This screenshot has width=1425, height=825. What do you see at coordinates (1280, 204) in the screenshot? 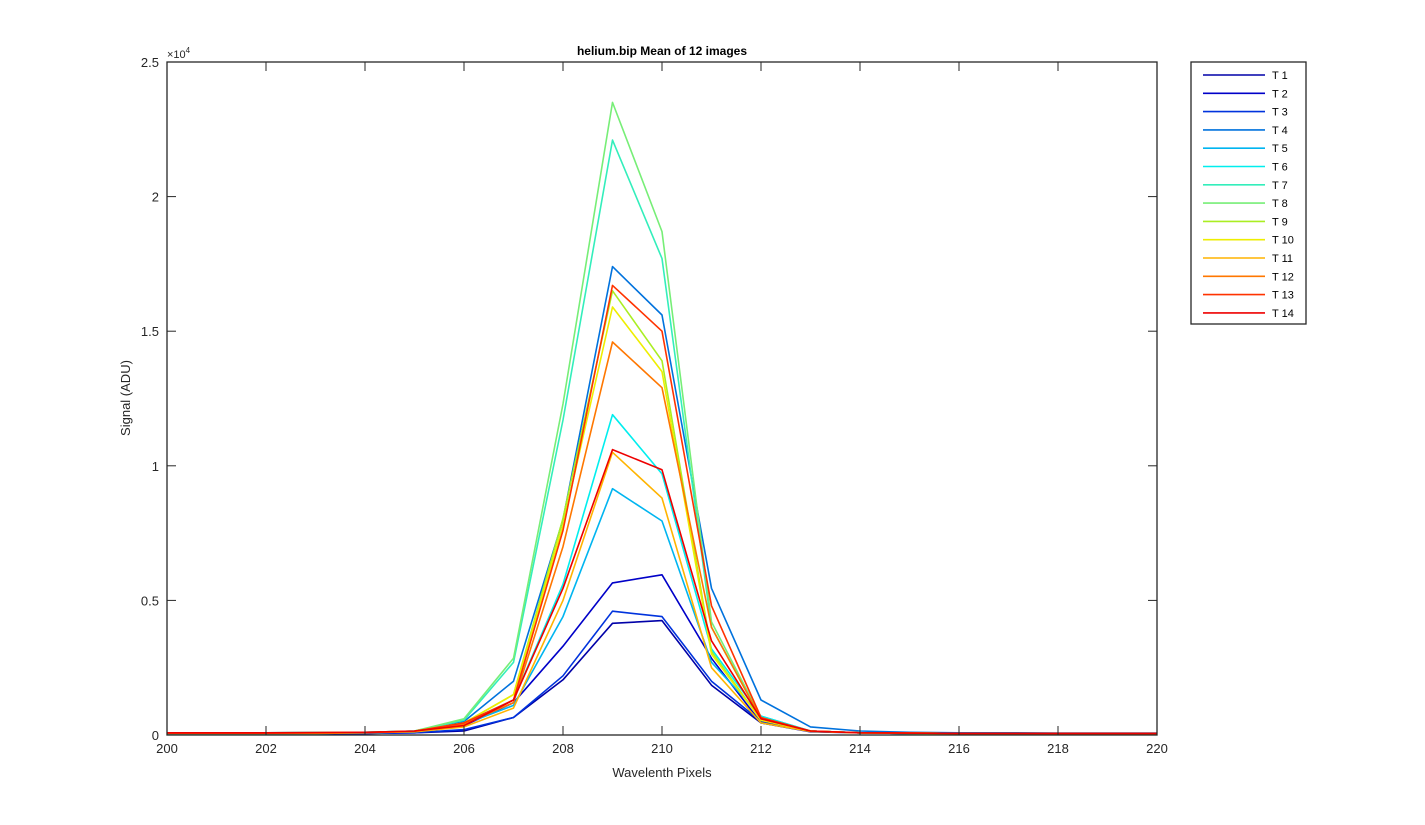
I see `legend-label: T 8` at bounding box center [1280, 204].